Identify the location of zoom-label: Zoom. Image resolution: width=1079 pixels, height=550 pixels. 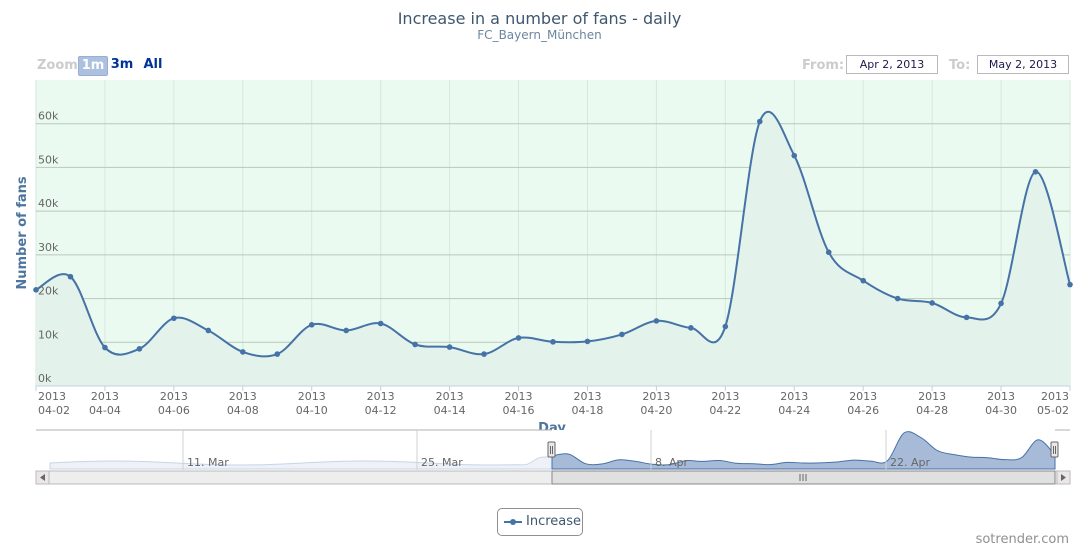
(57, 65).